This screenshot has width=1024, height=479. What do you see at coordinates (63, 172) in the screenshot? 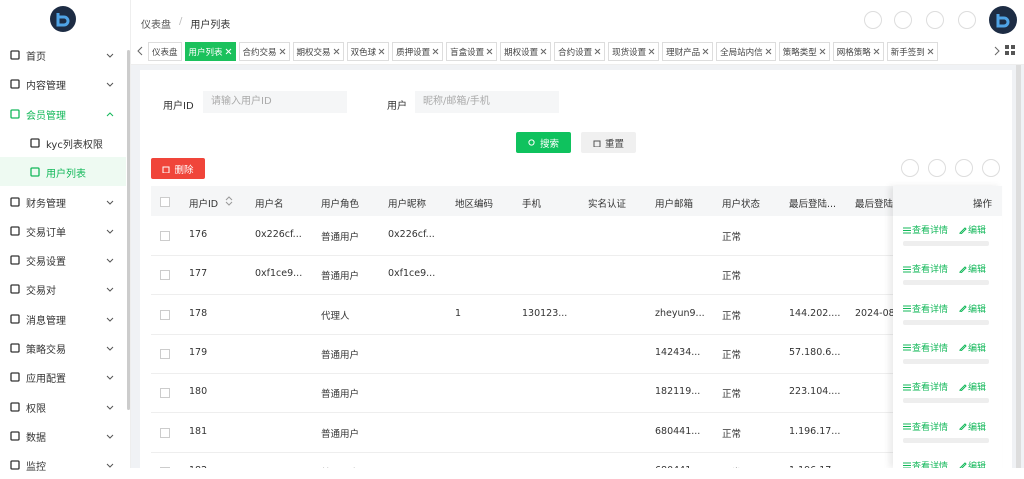
I see `menu-item: 用户列表` at bounding box center [63, 172].